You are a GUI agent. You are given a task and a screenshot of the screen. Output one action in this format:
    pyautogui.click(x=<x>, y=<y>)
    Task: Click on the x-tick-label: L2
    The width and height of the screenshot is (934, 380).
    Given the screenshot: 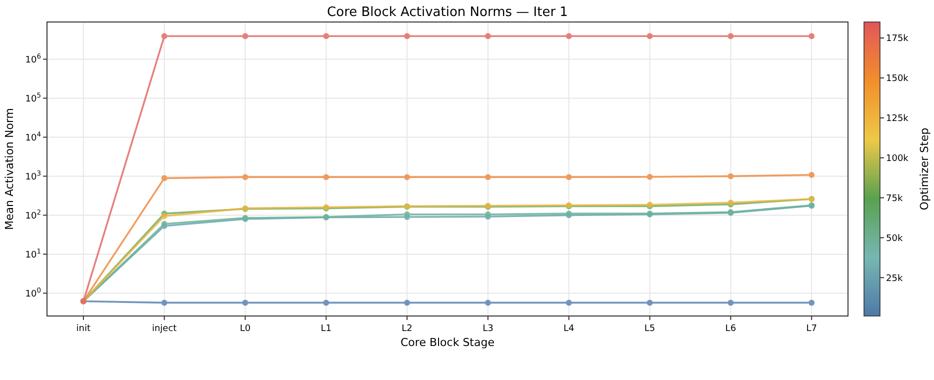 What is the action you would take?
    pyautogui.click(x=407, y=329)
    